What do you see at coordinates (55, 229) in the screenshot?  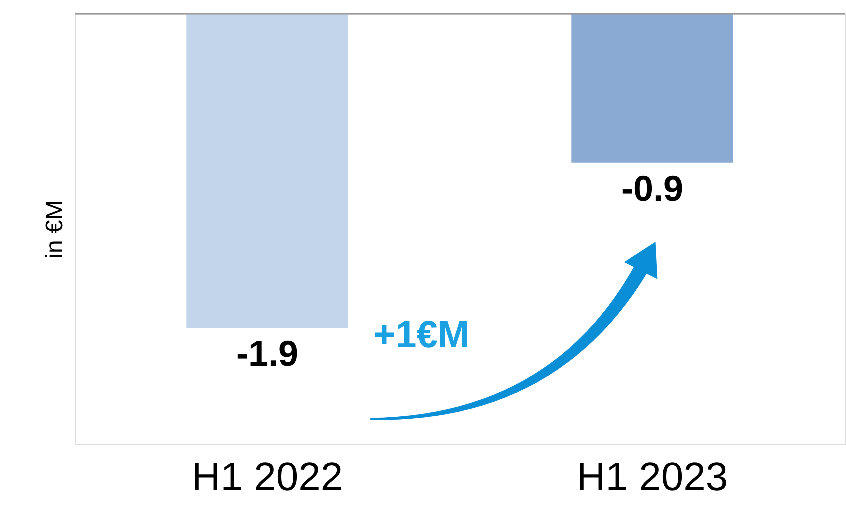 I see `y-axis-title: in €M` at bounding box center [55, 229].